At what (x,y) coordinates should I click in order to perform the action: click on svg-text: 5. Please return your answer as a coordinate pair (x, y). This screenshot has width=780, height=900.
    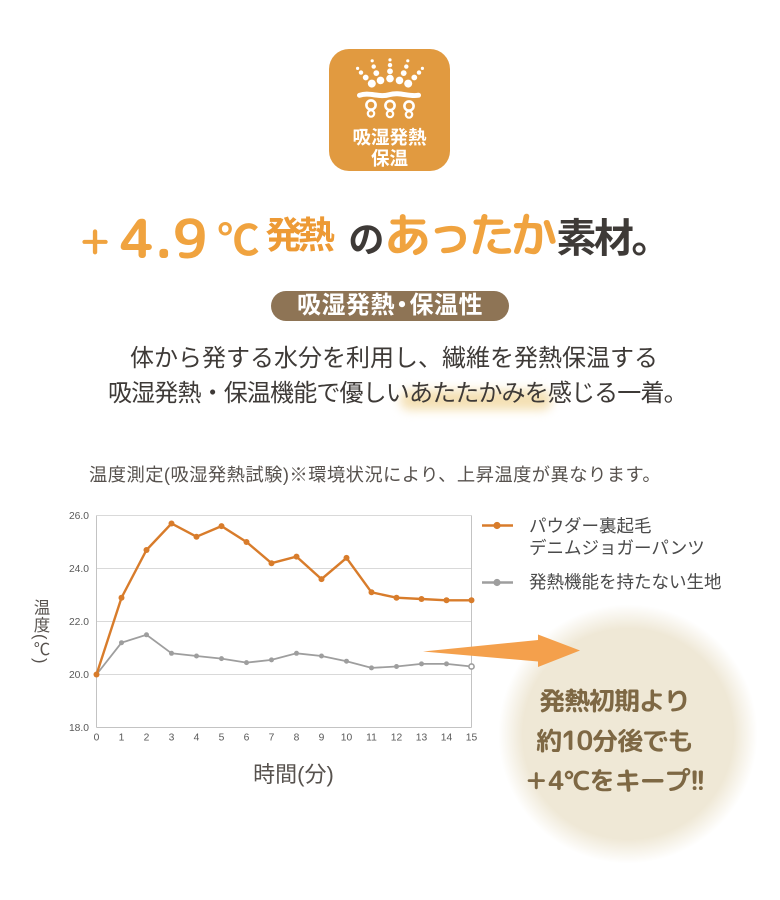
    Looking at the image, I should click on (222, 738).